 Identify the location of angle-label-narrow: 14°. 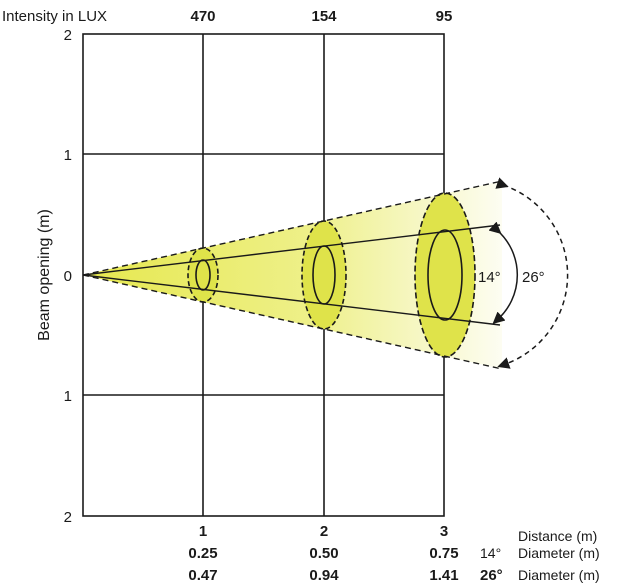
(489, 277).